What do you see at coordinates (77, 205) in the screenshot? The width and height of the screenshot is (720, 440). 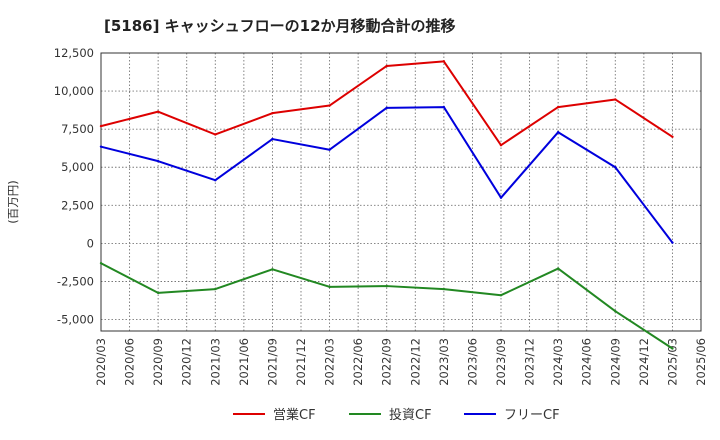 I see `y-tick-label: 2,500` at bounding box center [77, 205].